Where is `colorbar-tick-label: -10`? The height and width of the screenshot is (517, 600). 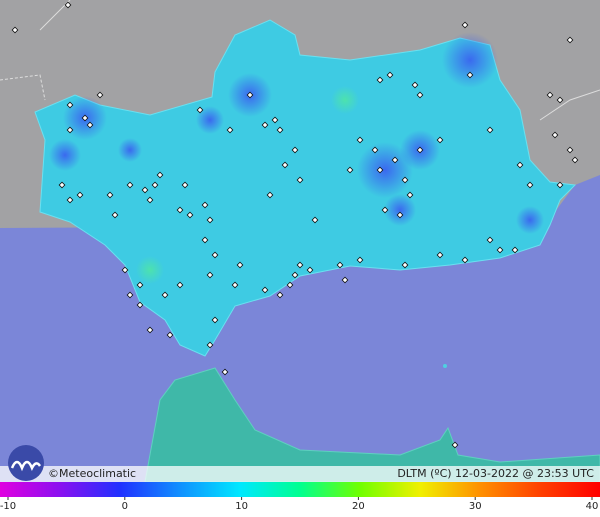 colorbar-tick-label: -10 is located at coordinates (8, 506).